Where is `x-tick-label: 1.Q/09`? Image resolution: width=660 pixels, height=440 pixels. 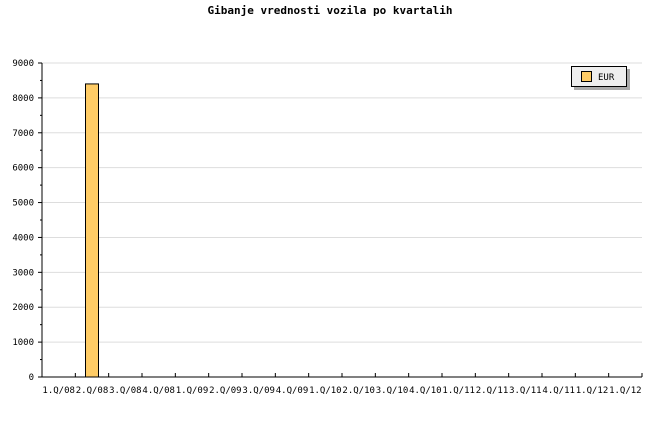
x-tick-label: 1.Q/09 is located at coordinates (192, 391).